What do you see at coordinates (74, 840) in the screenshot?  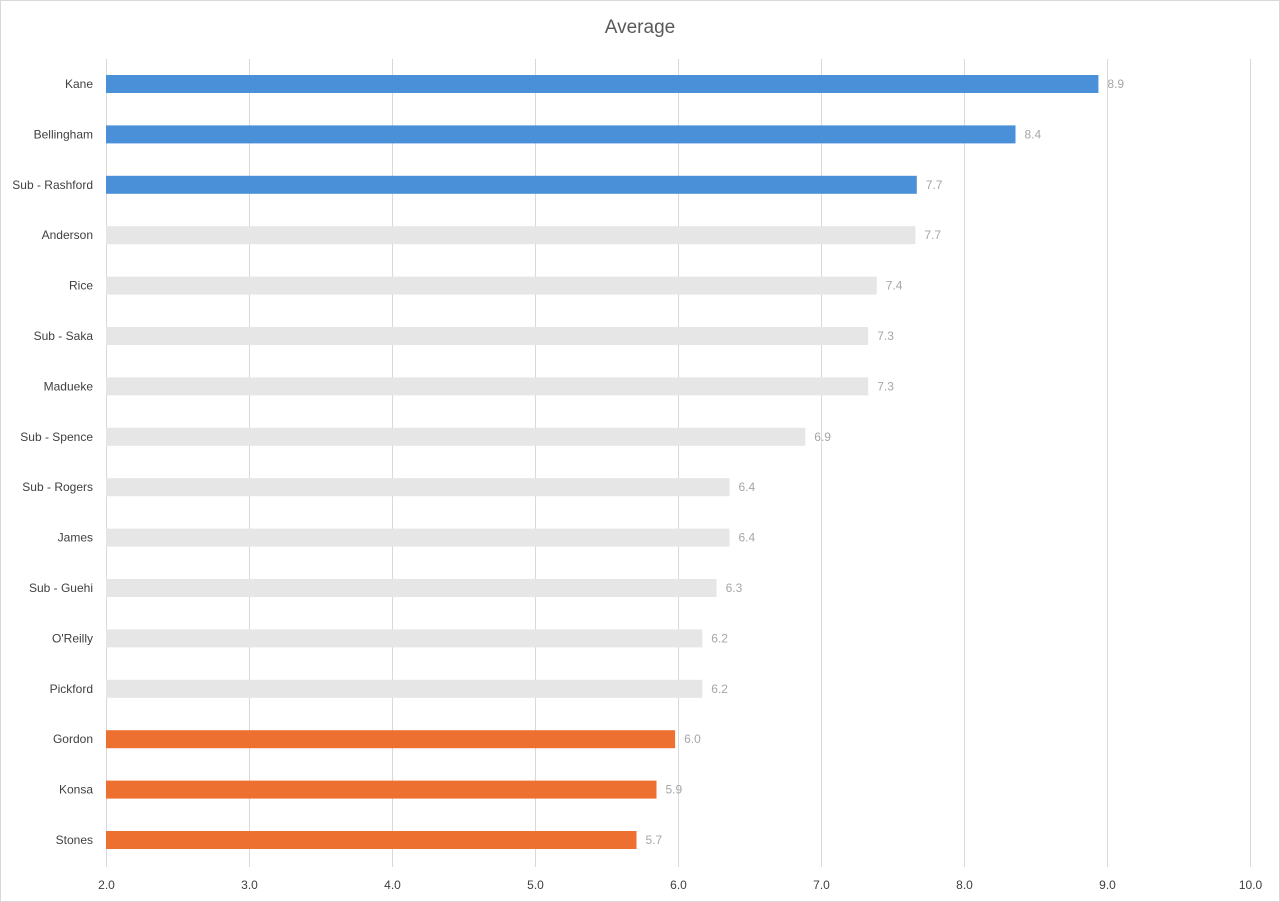 I see `category-label: Stones` at bounding box center [74, 840].